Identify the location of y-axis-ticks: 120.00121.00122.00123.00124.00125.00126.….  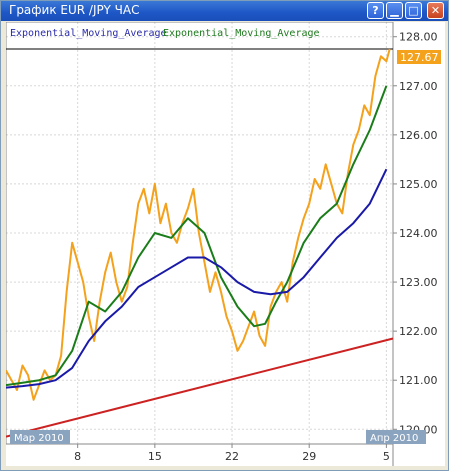
(415, 233).